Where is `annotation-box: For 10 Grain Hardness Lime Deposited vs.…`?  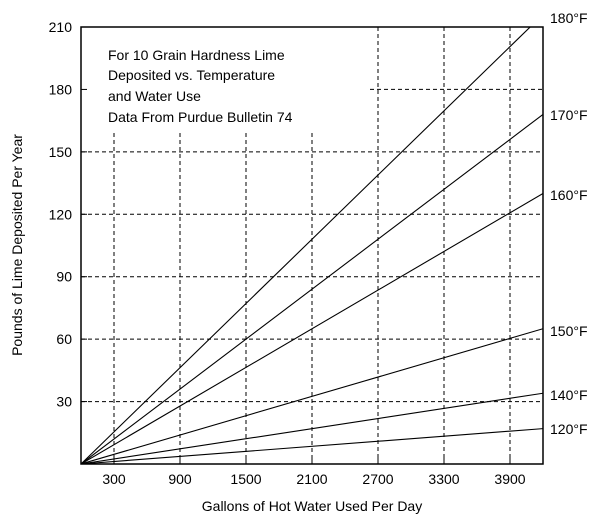
annotation-box: For 10 Grain Hardness Lime Deposited vs.… is located at coordinates (200, 86).